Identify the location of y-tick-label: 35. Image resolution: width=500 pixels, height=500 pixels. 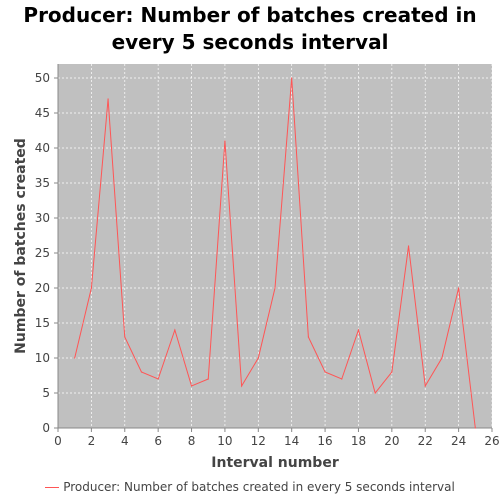
(42, 183).